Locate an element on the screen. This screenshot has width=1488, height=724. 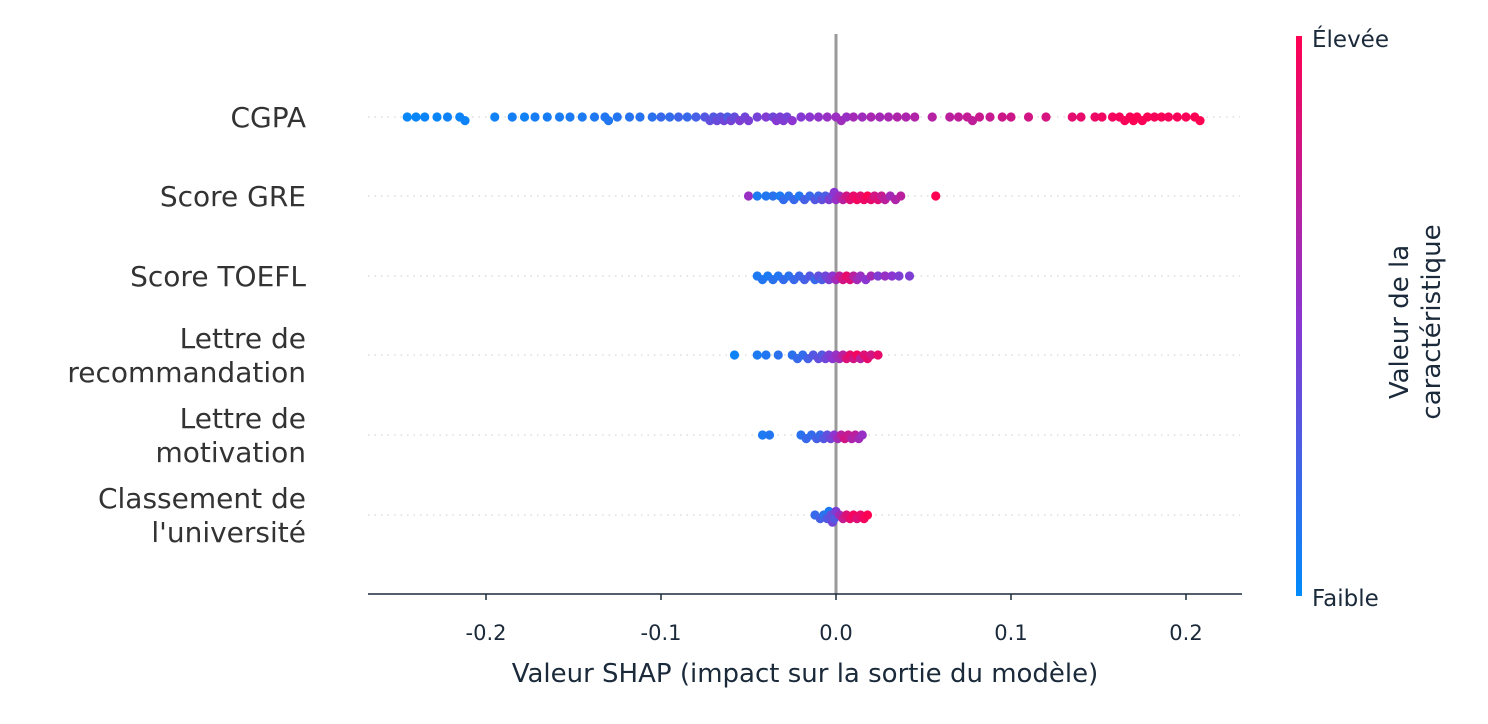
x-tick-label: 0.0 is located at coordinates (835, 633).